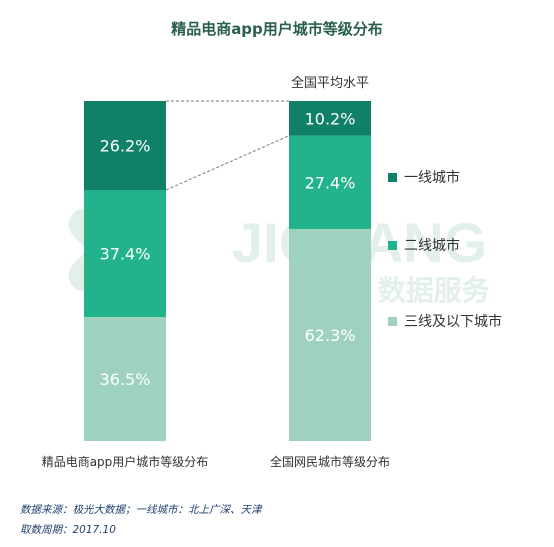  I want to click on data-label-1-1: 27.4%, so click(330, 182).